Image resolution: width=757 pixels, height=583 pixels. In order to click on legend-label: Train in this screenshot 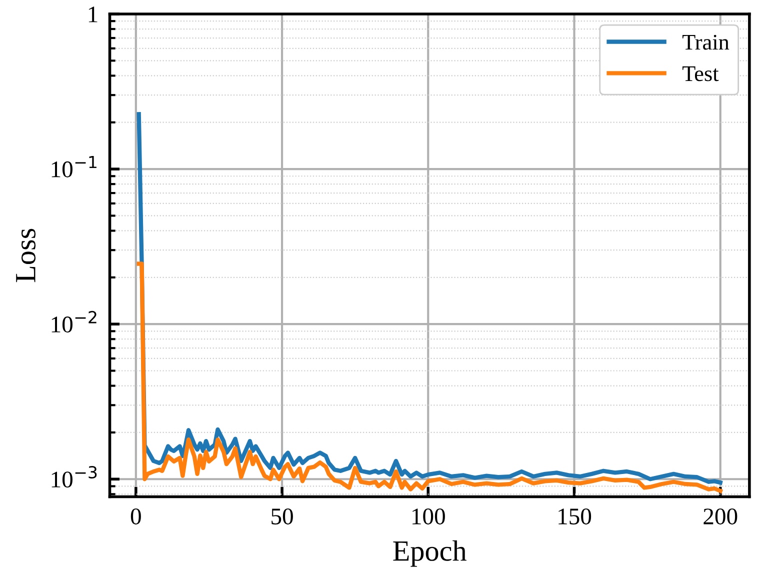, I will do `click(706, 42)`.